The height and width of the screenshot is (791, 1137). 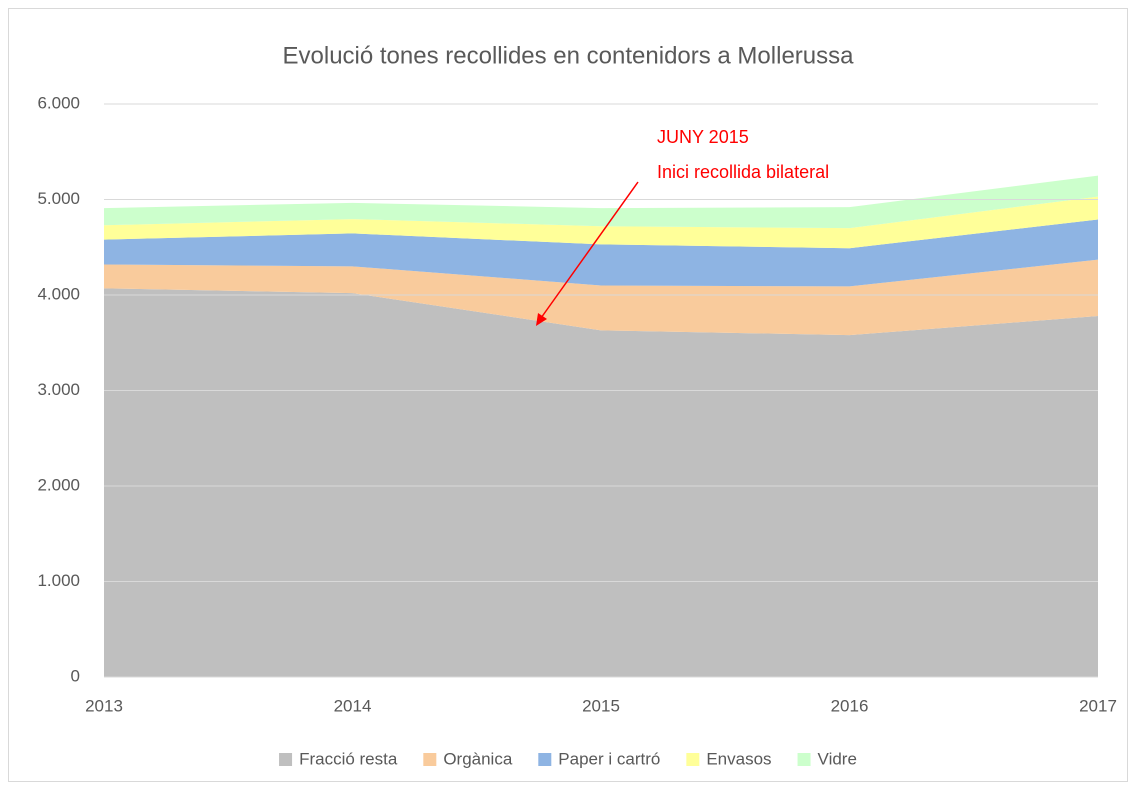 What do you see at coordinates (348, 758) in the screenshot?
I see `legend-label: Fracció resta` at bounding box center [348, 758].